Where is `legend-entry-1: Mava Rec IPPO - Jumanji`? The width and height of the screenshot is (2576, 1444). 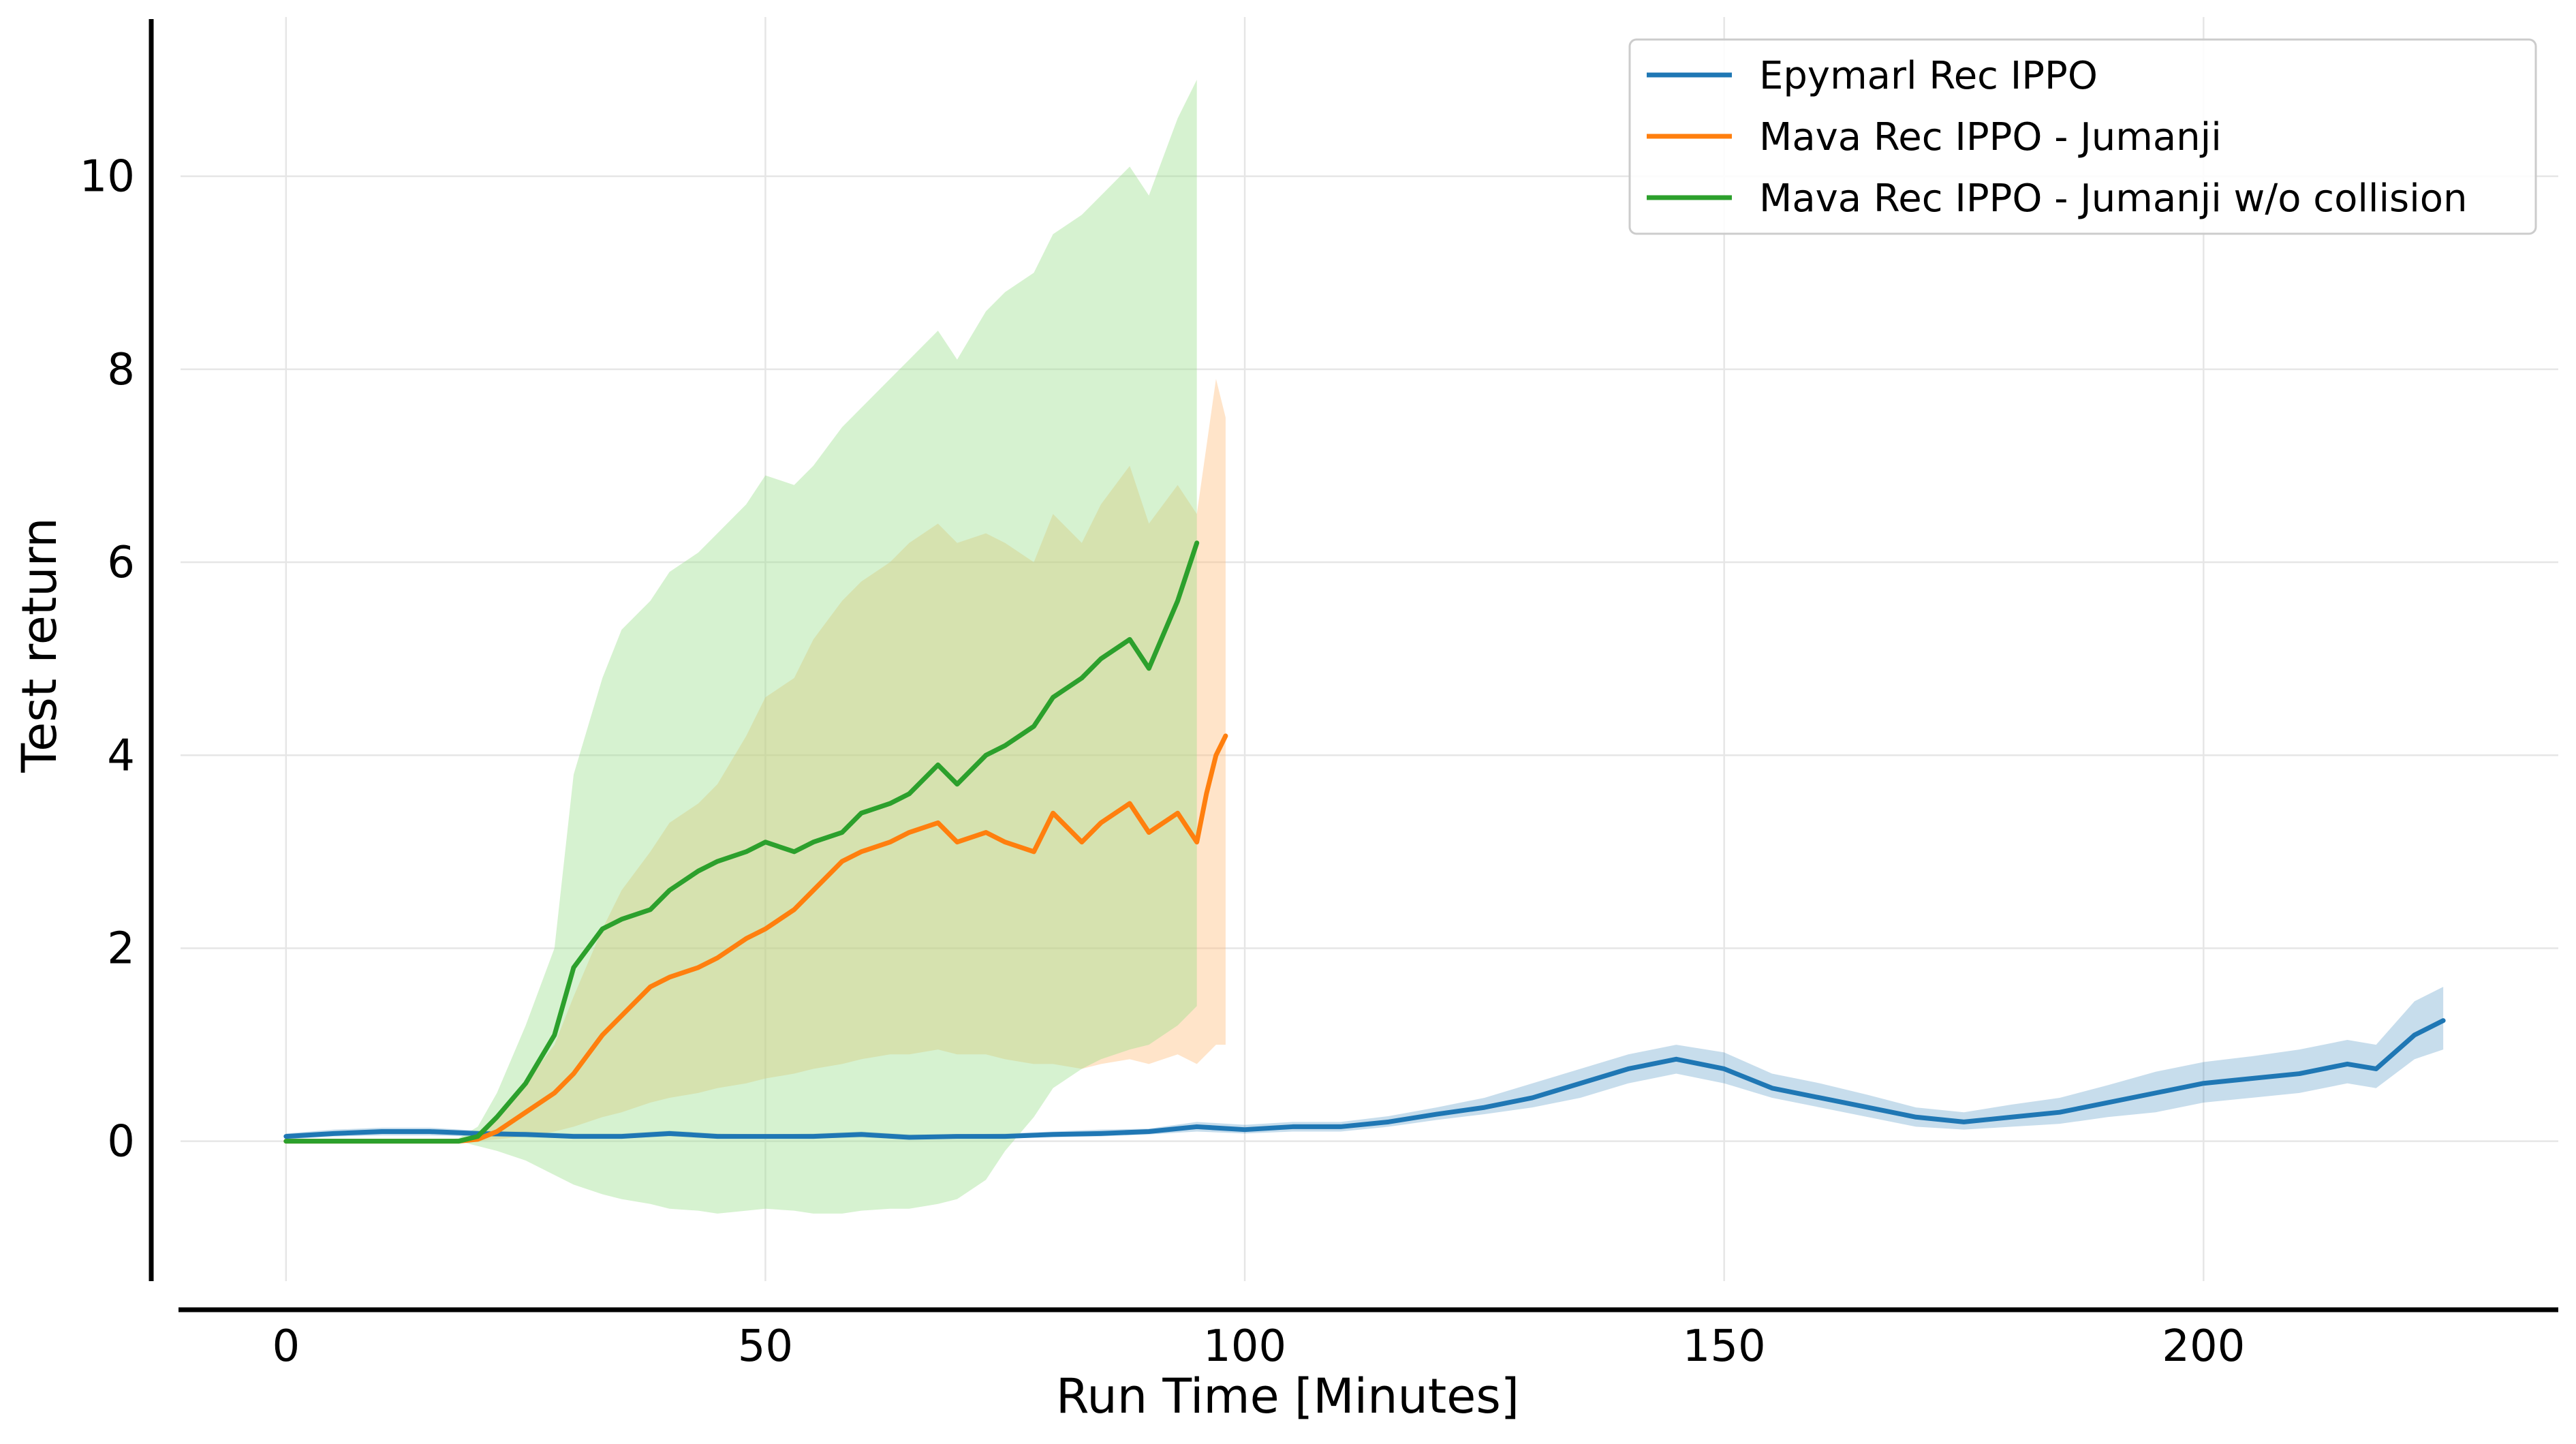
legend-entry-1: Mava Rec IPPO - Jumanji is located at coordinates (1990, 137).